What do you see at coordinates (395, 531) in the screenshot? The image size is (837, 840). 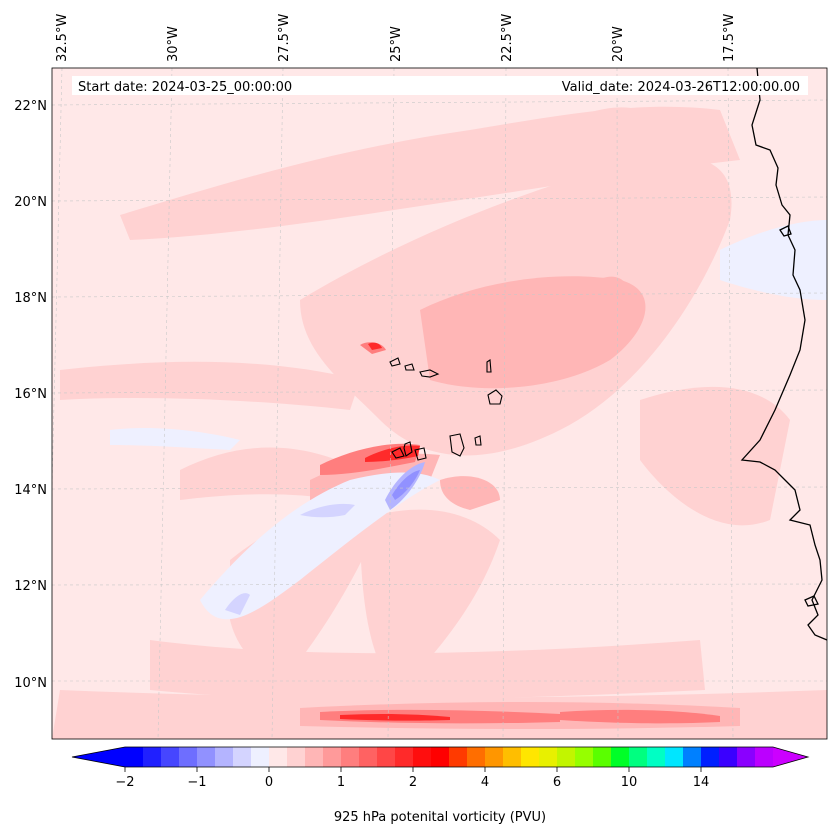 I see `pv-contours-max` at bounding box center [395, 531].